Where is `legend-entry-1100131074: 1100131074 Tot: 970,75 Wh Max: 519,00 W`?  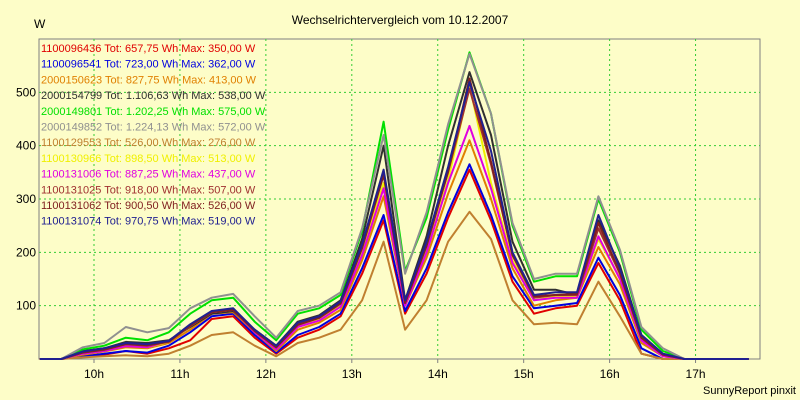 legend-entry-1100131074: 1100131074 Tot: 970,75 Wh Max: 519,00 W is located at coordinates (148, 222).